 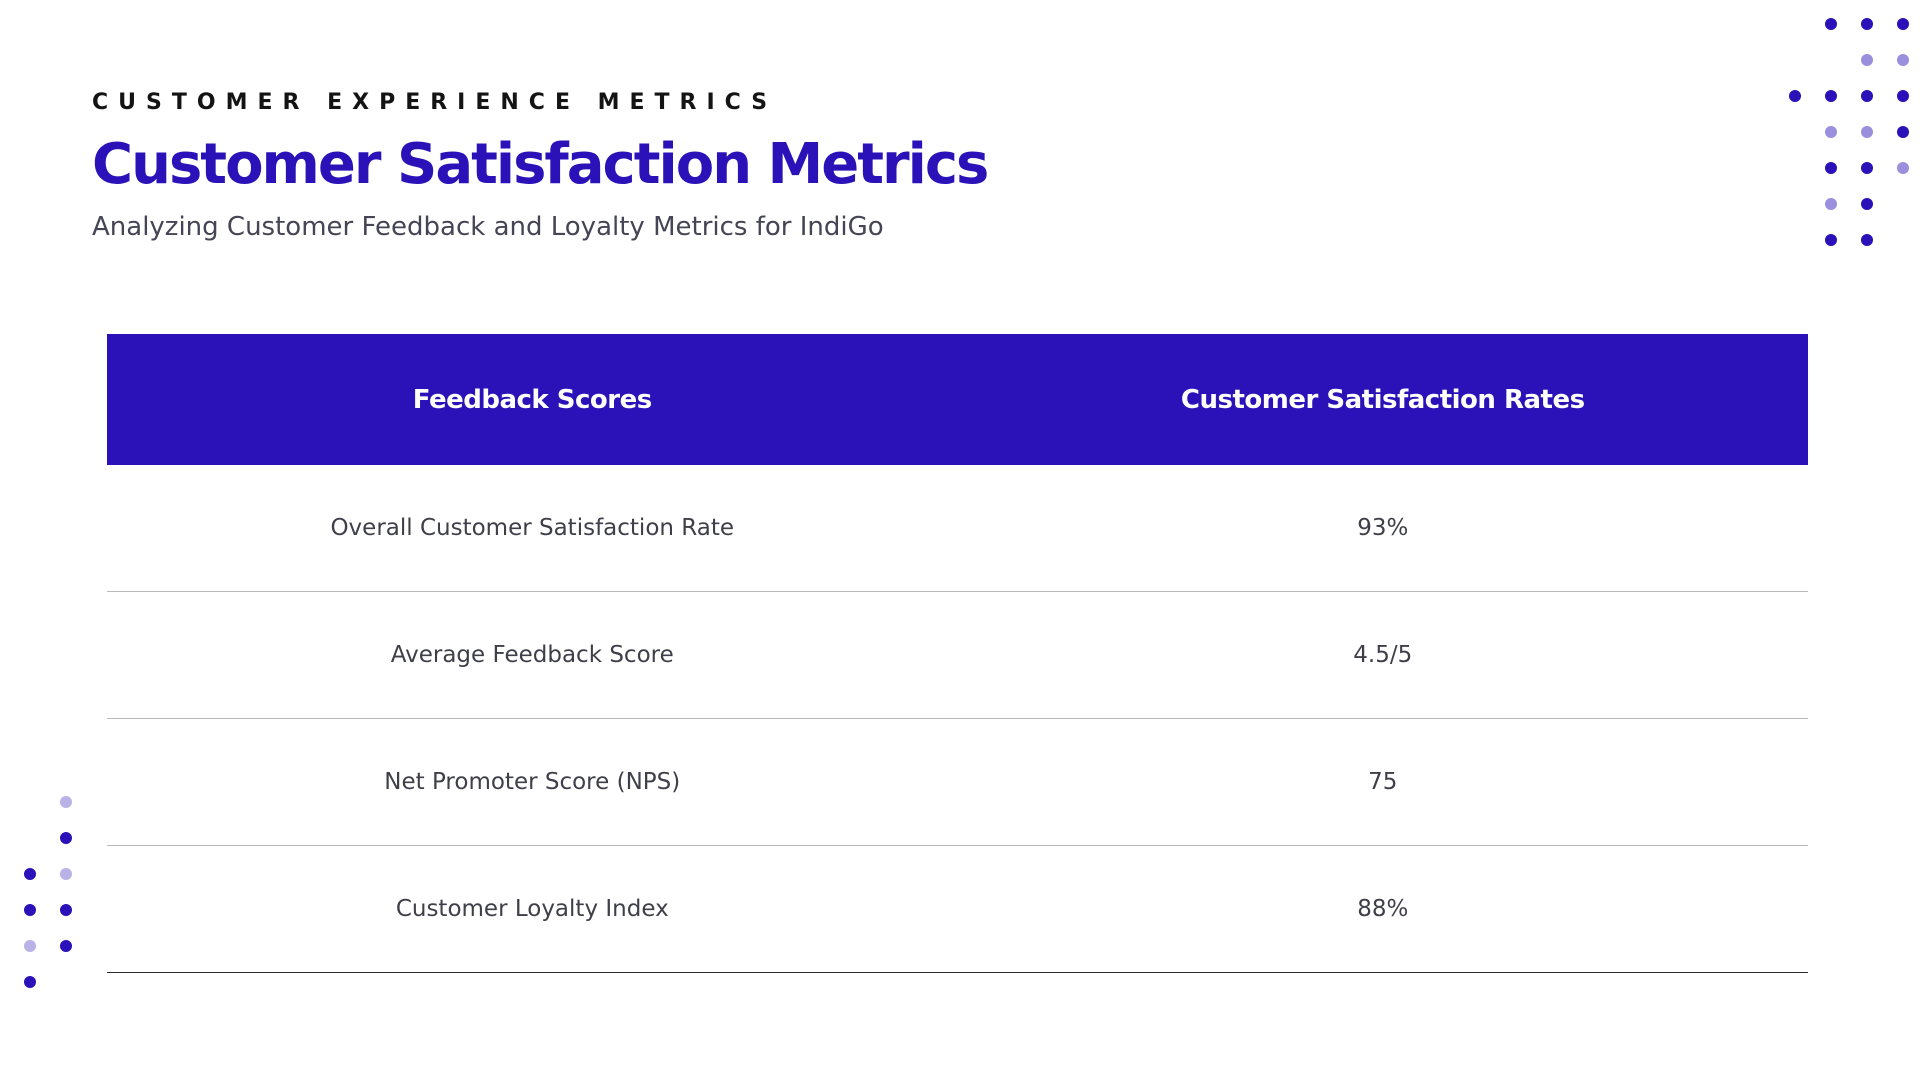 I want to click on metric-value-cell: 93%, so click(x=1382, y=528).